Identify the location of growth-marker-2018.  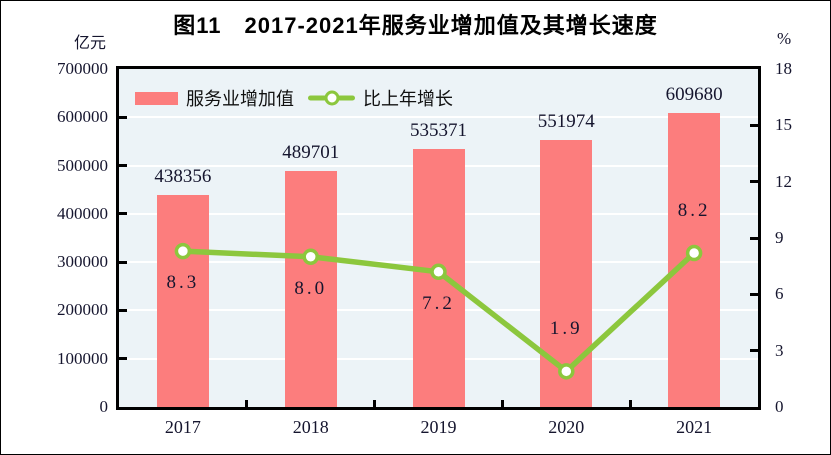
(310, 257).